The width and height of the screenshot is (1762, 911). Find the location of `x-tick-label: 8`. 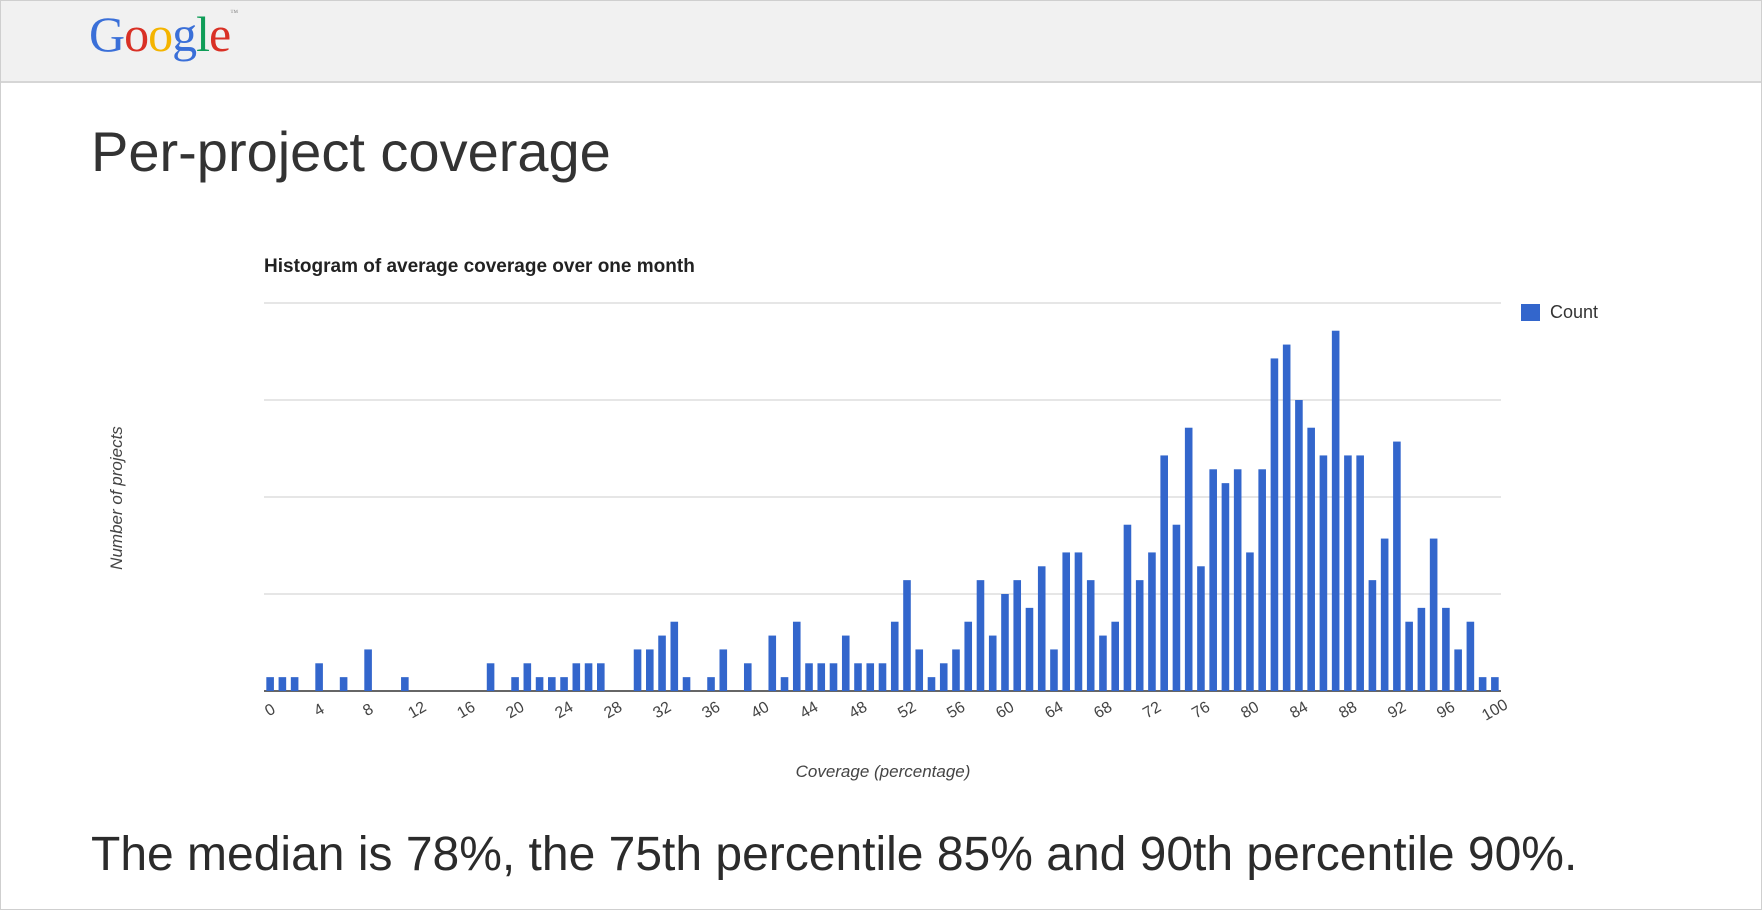

x-tick-label: 8 is located at coordinates (368, 710).